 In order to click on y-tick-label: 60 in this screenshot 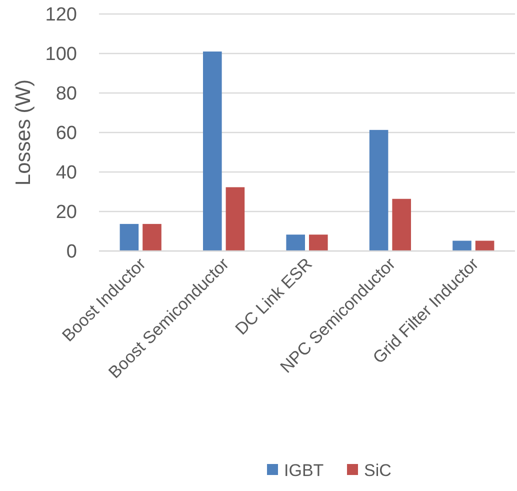, I will do `click(66, 133)`.